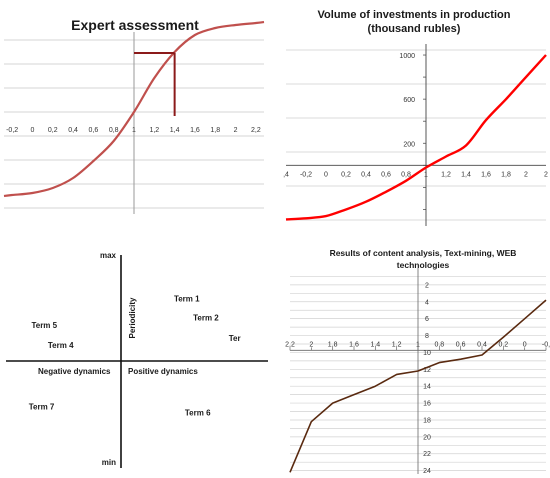 Image resolution: width=550 pixels, height=478 pixels. What do you see at coordinates (427, 437) in the screenshot?
I see `y-tick-label: 20` at bounding box center [427, 437].